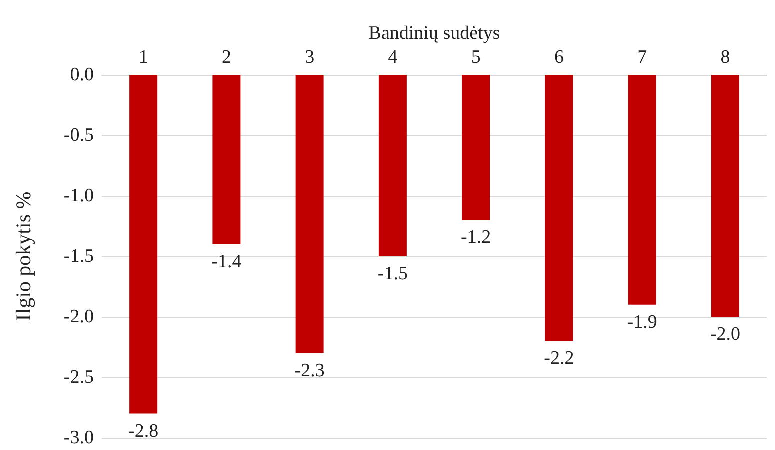 This screenshot has height=450, width=775. What do you see at coordinates (559, 359) in the screenshot?
I see `data-label: -2.2` at bounding box center [559, 359].